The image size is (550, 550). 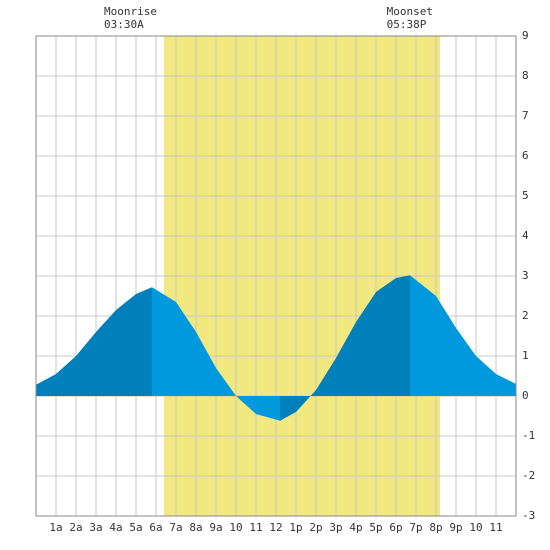 I want to click on y-tick-label: 8, so click(x=525, y=75).